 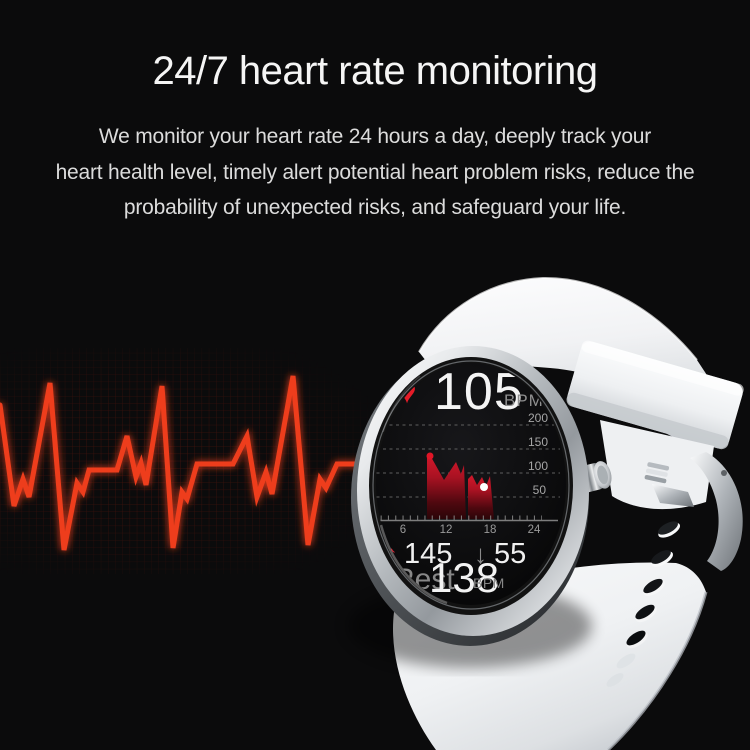 What do you see at coordinates (484, 487) in the screenshot?
I see `marker-dot-white` at bounding box center [484, 487].